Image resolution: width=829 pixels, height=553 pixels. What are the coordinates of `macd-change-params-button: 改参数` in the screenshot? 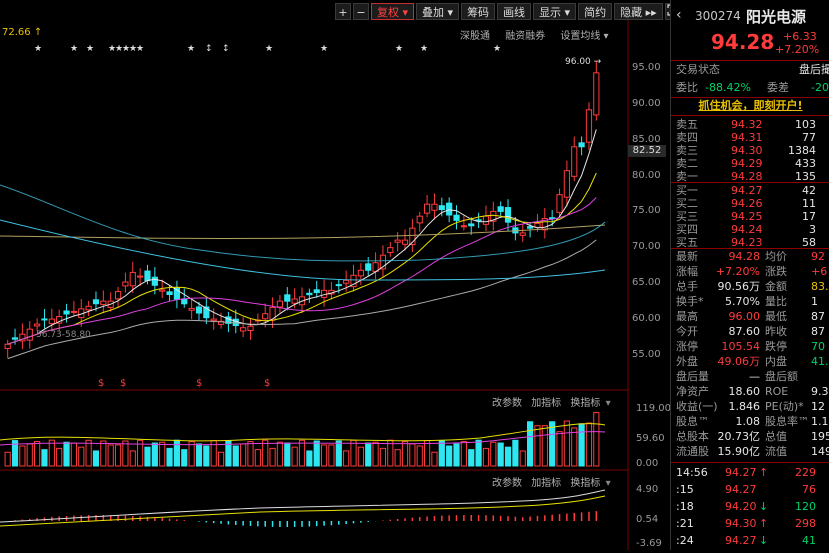 It's located at (507, 483).